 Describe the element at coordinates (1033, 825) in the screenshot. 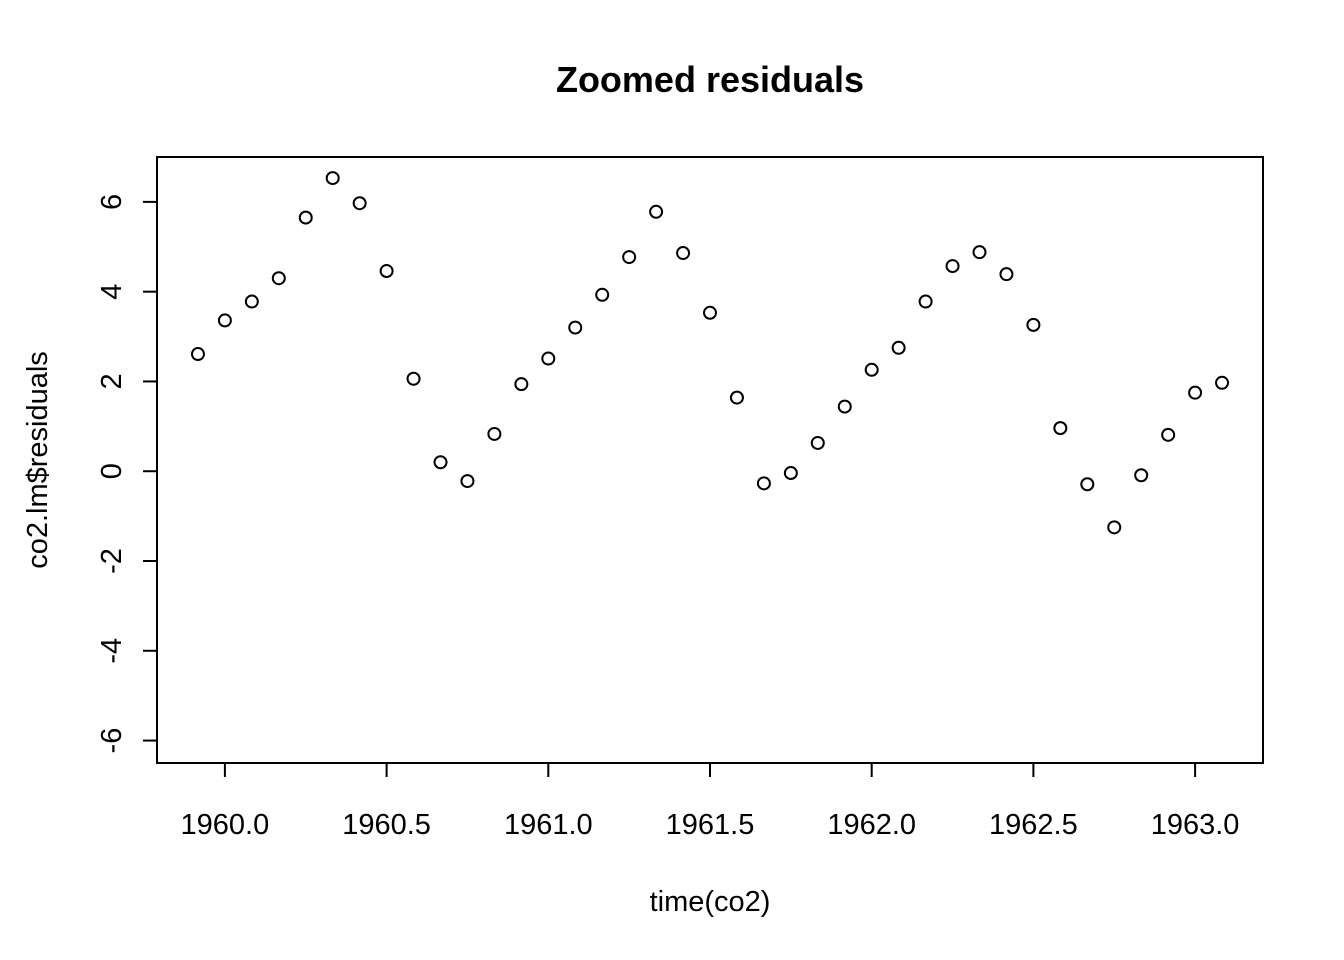

I see `x-tick-label: 1962.5` at that location.